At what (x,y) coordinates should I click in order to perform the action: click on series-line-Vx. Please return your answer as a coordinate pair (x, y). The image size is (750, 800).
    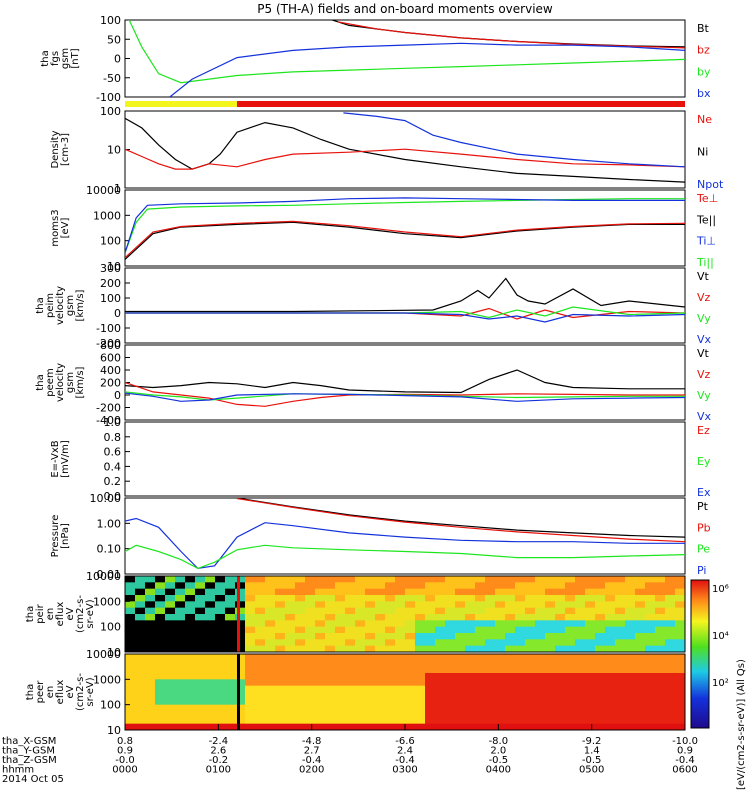
    Looking at the image, I should click on (405, 397).